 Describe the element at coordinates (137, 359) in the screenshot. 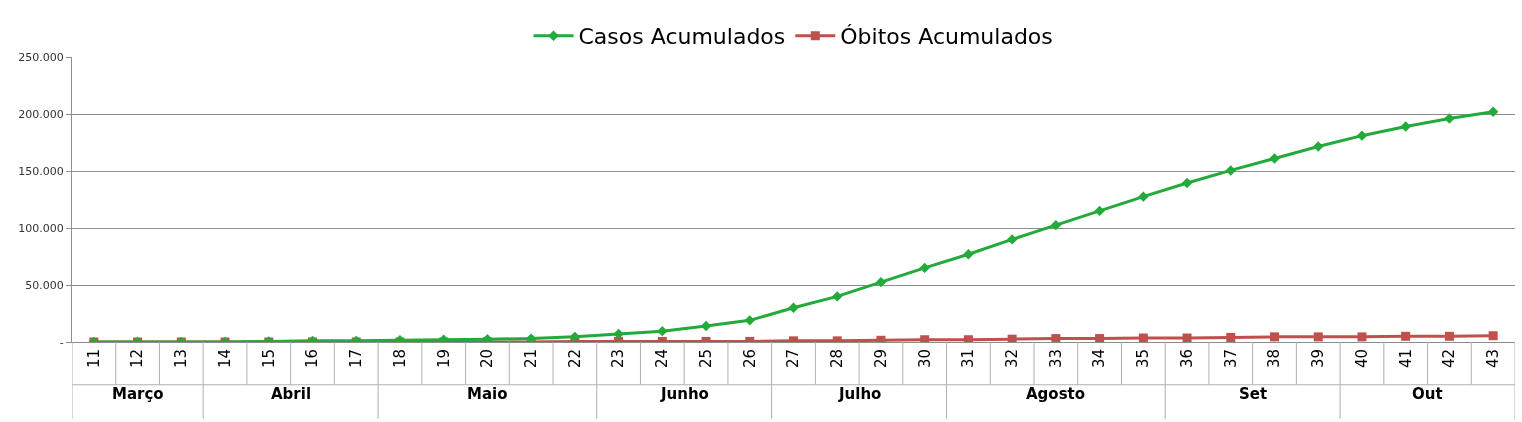

I see `x-tick-label: 12` at that location.